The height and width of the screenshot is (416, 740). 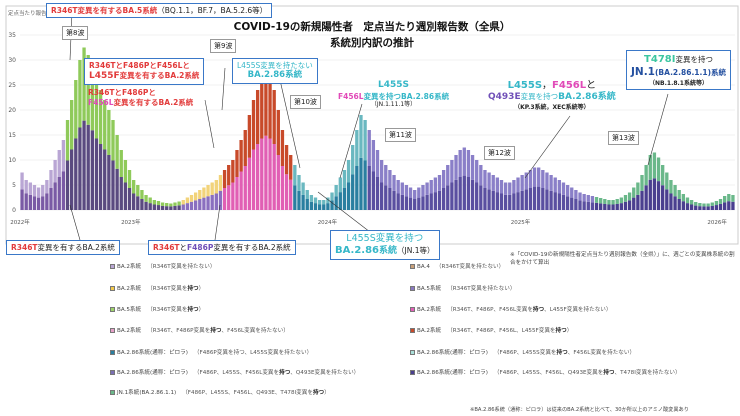 I want to click on chart-subtitle: 系統別内訳の推計, so click(x=372, y=42).